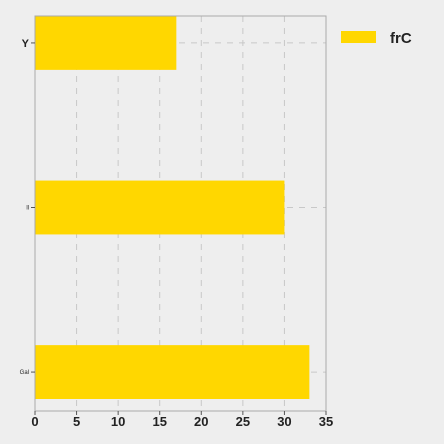  Describe the element at coordinates (401, 38) in the screenshot. I see `legend-label: frC` at that location.